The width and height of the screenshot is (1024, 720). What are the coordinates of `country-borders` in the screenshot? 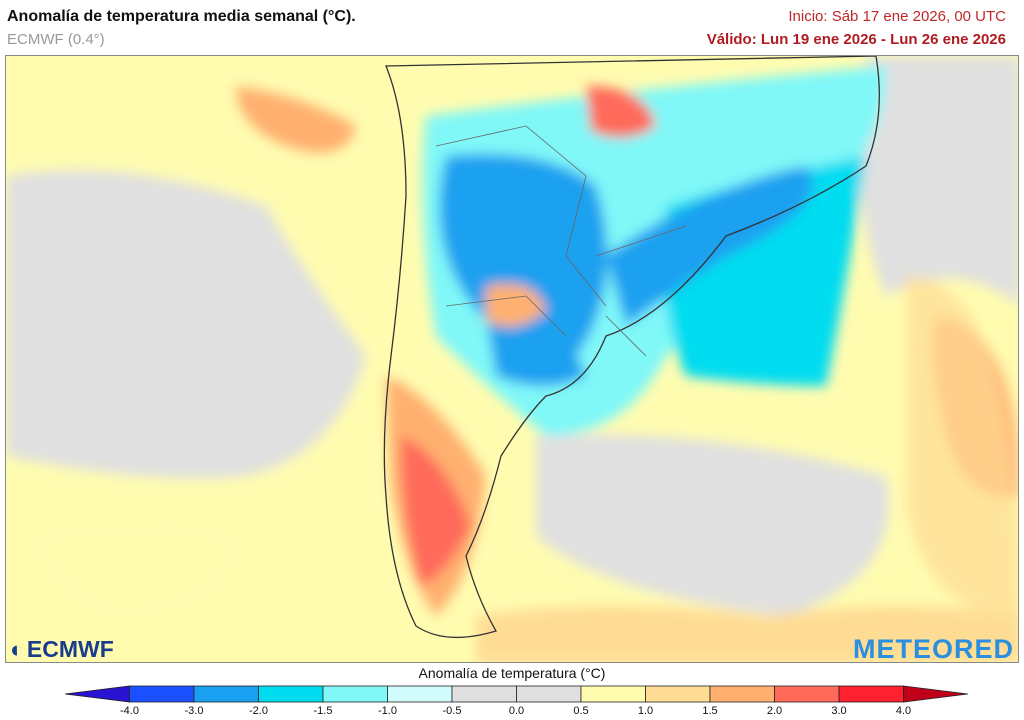 It's located at (561, 241).